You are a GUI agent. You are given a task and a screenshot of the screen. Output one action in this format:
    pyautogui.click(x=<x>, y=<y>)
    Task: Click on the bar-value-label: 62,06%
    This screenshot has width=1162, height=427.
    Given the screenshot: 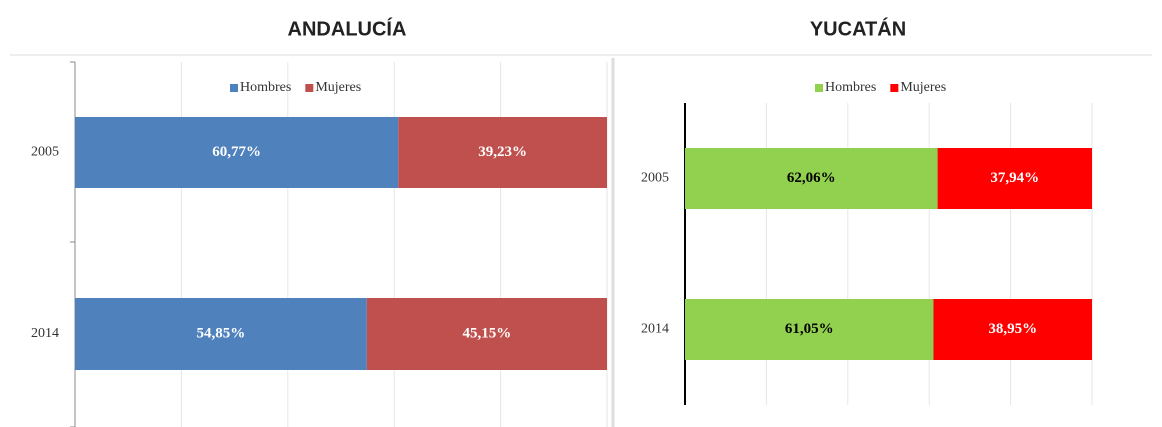 What is the action you would take?
    pyautogui.click(x=811, y=178)
    